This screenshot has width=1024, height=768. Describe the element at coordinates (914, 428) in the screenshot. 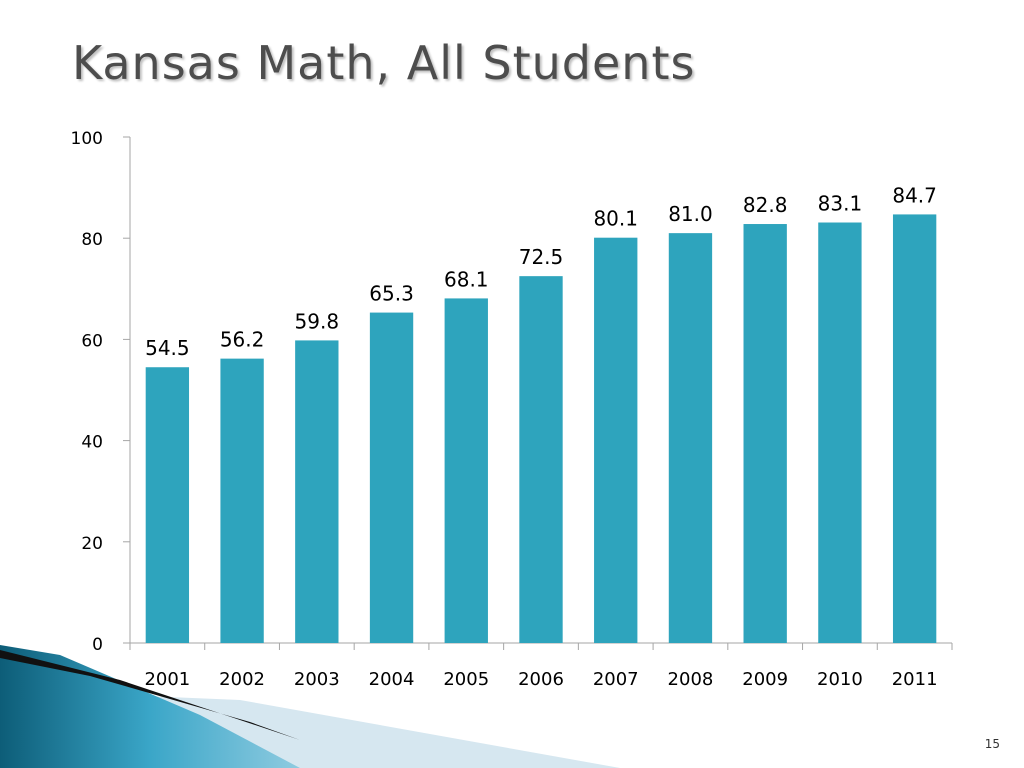

I see `bar-2011` at that location.